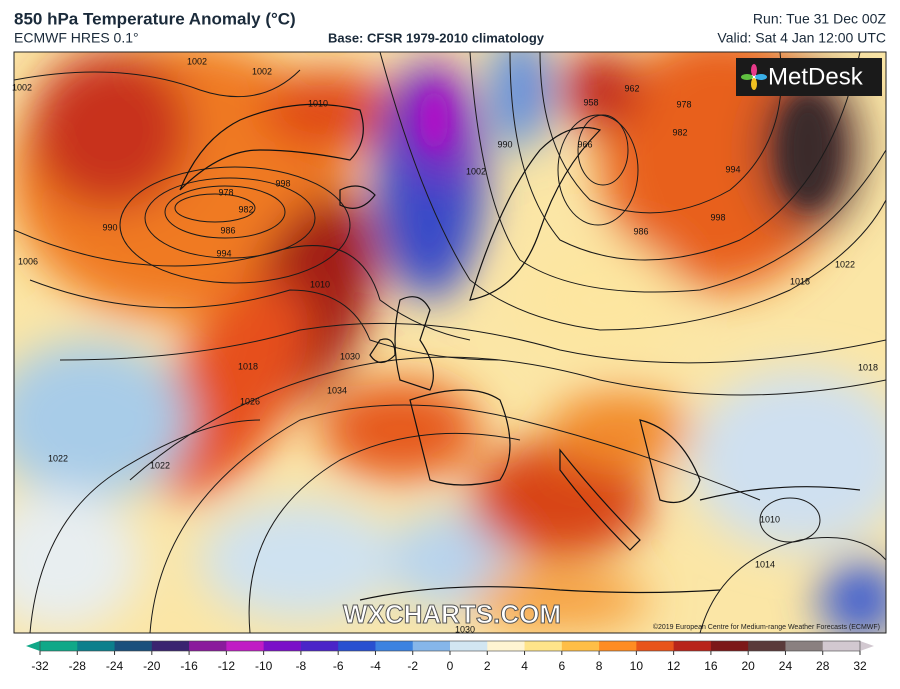  I want to click on colorbar-label: 12, so click(674, 666).